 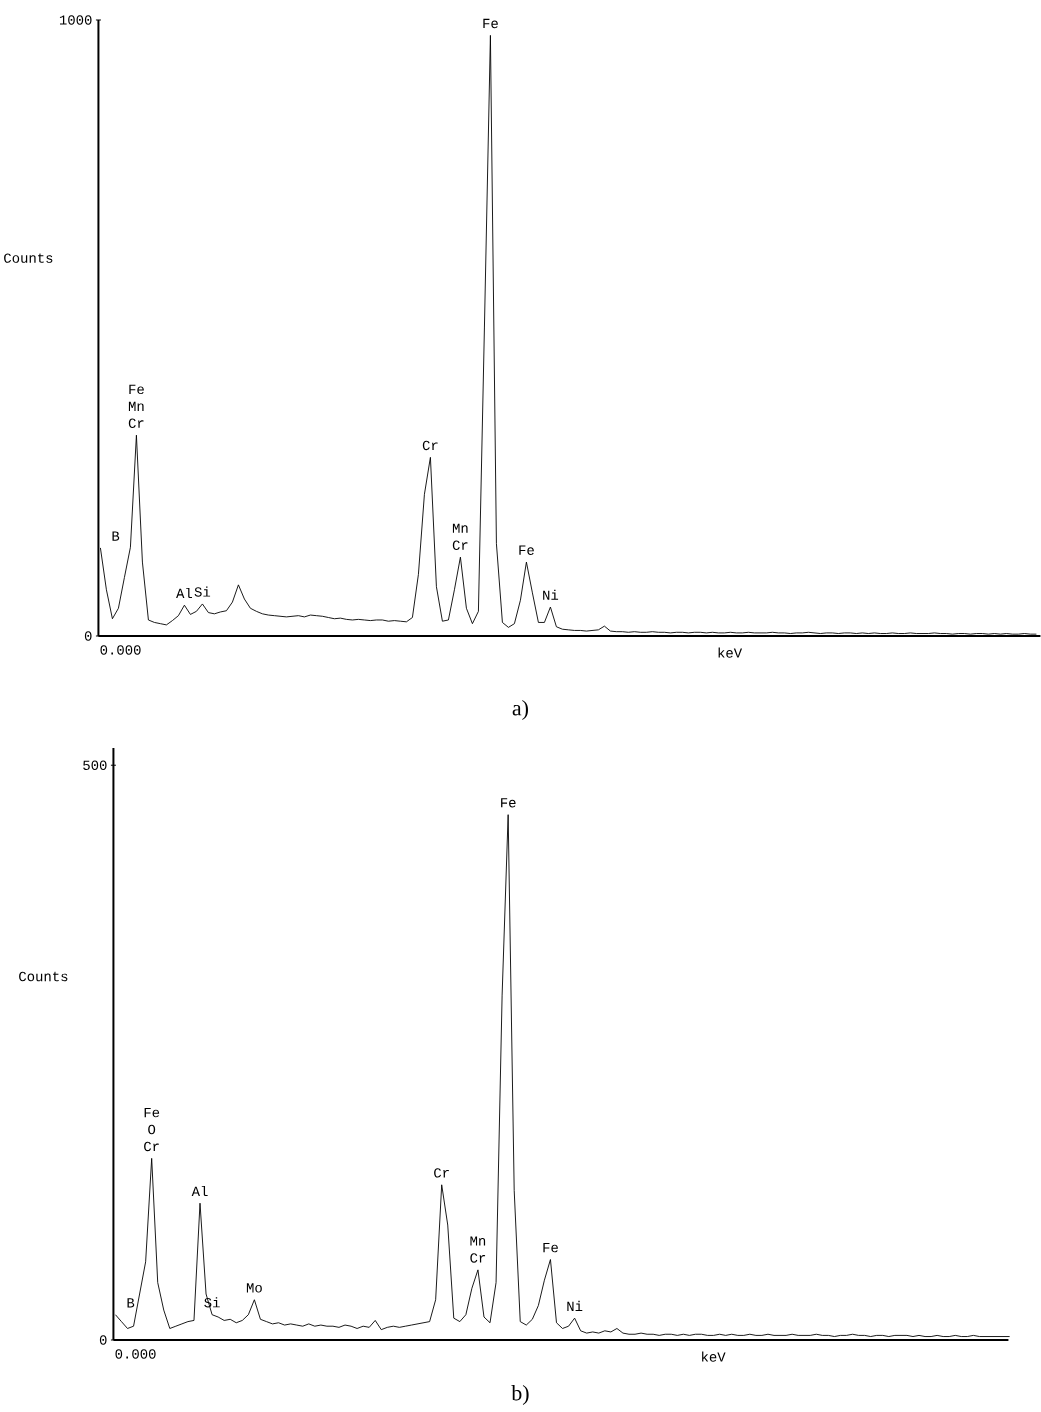 I want to click on data-label: Fe O Cr, so click(x=151, y=1129).